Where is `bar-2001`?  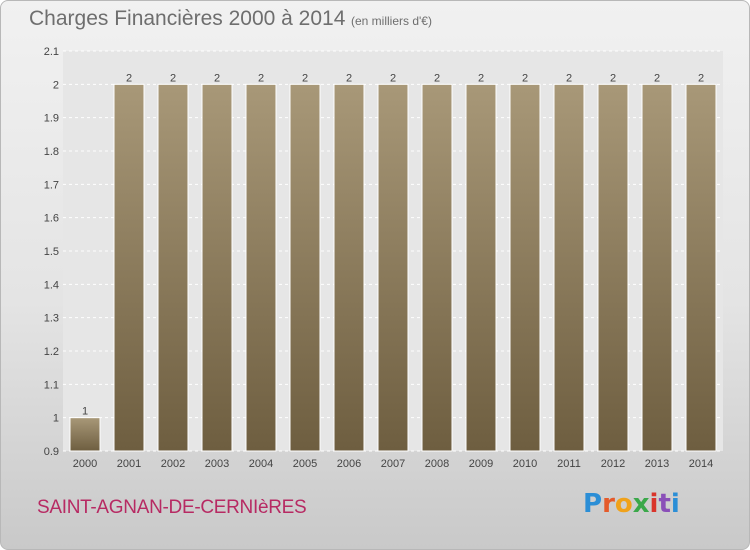 bar-2001 is located at coordinates (129, 267).